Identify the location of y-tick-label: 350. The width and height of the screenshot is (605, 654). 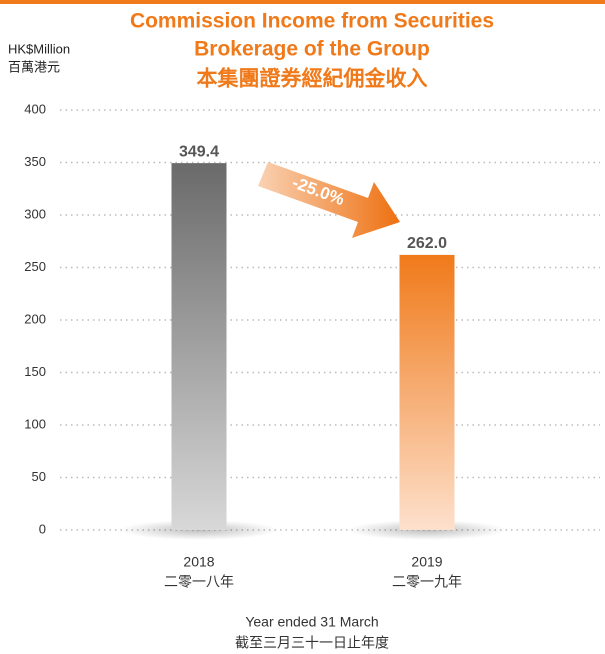
(35, 161).